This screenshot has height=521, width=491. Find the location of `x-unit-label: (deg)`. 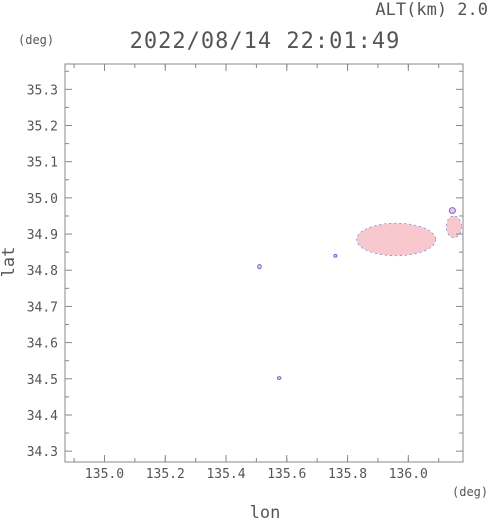

x-unit-label: (deg) is located at coordinates (470, 492).